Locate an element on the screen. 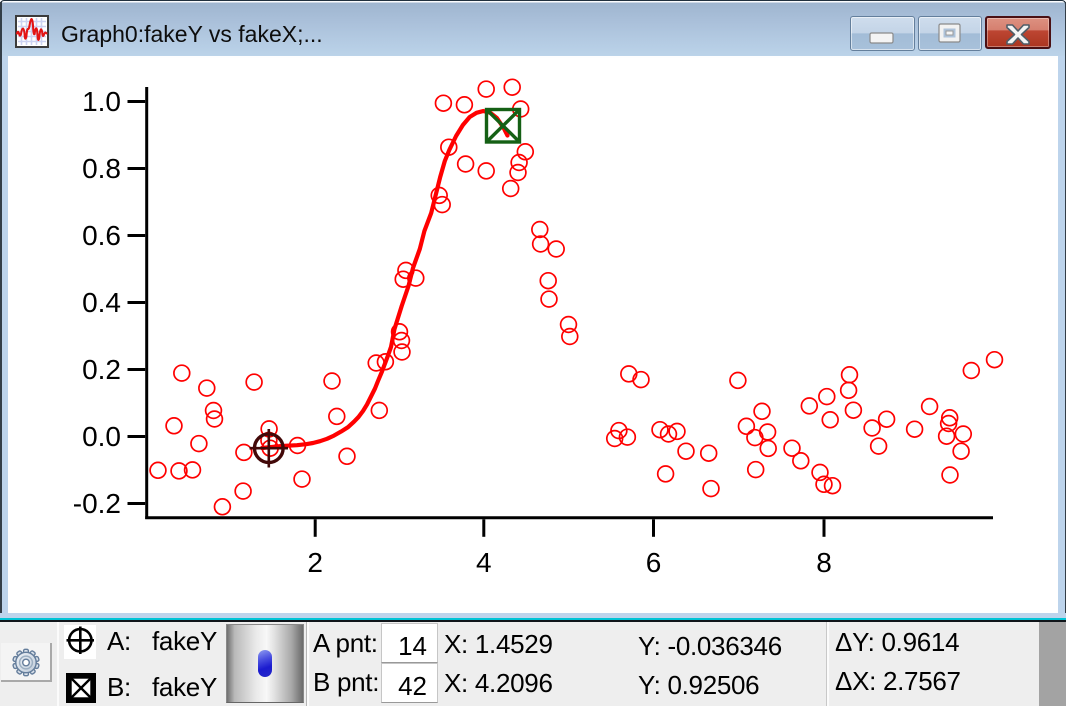 This screenshot has height=706, width=1066. svg-text: -0.2 is located at coordinates (97, 503).